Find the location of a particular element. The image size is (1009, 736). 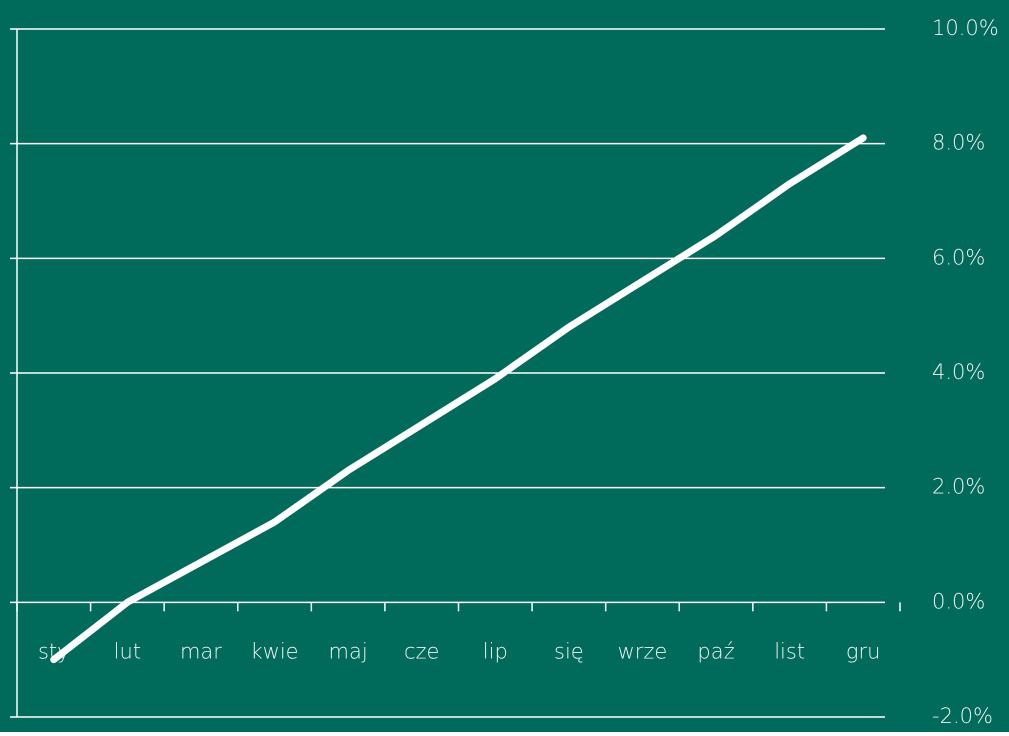

x-tick-label: list is located at coordinates (789, 651).